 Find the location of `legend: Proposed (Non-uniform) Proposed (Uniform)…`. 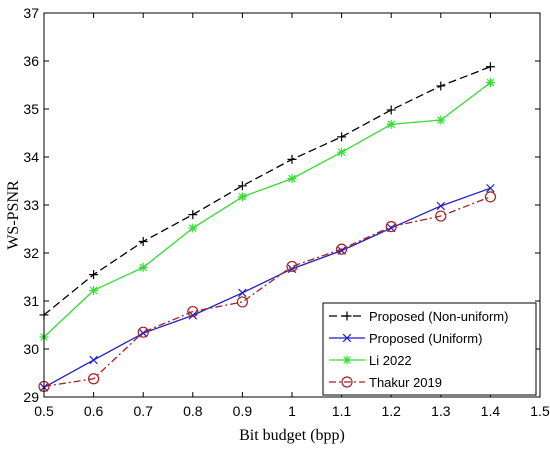

legend: Proposed (Non-uniform) Proposed (Uniform)… is located at coordinates (429, 349).